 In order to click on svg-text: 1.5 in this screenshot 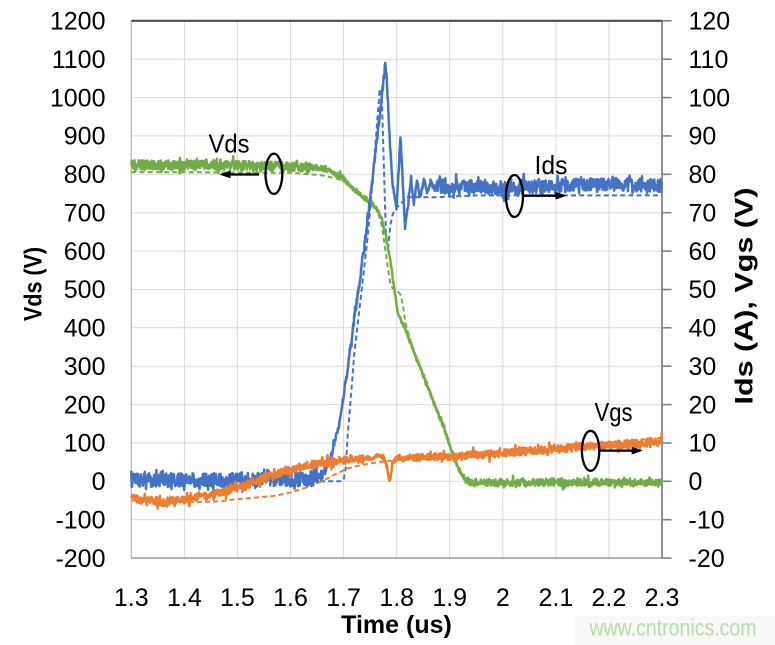, I will do `click(237, 598)`.